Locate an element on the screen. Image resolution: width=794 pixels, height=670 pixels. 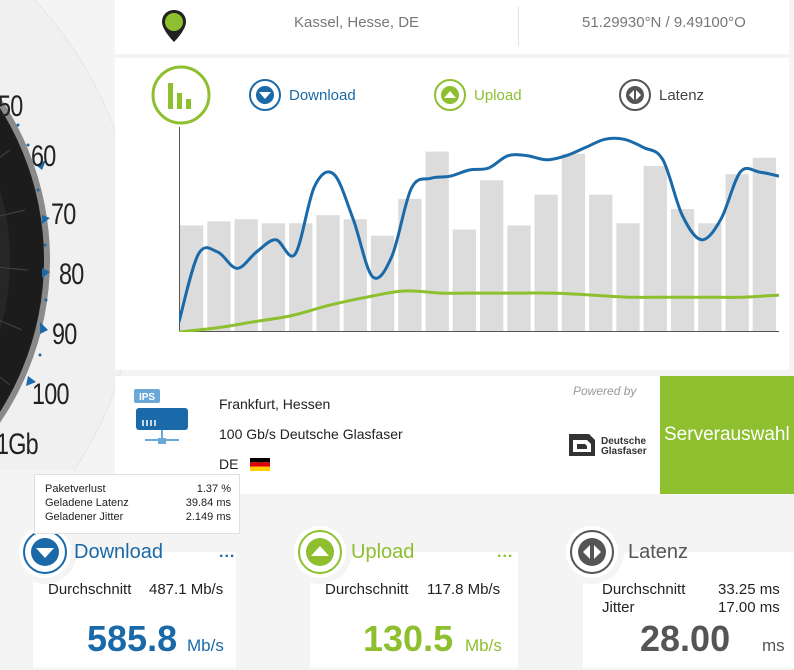
legend-download: Download is located at coordinates (302, 95).